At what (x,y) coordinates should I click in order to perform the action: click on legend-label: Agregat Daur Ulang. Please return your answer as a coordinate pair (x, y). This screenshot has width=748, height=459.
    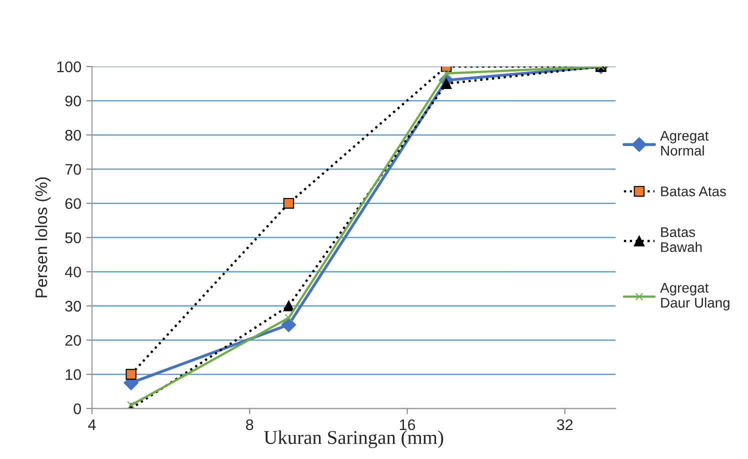
    Looking at the image, I should click on (695, 296).